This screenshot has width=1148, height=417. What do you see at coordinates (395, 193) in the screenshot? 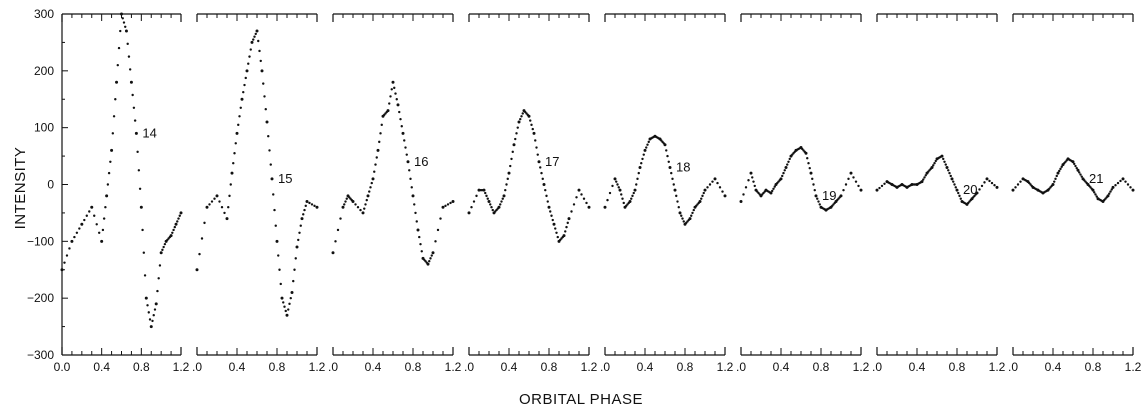
I see `panel-16: .0 0.4 0.8 1.2 16` at bounding box center [395, 193].